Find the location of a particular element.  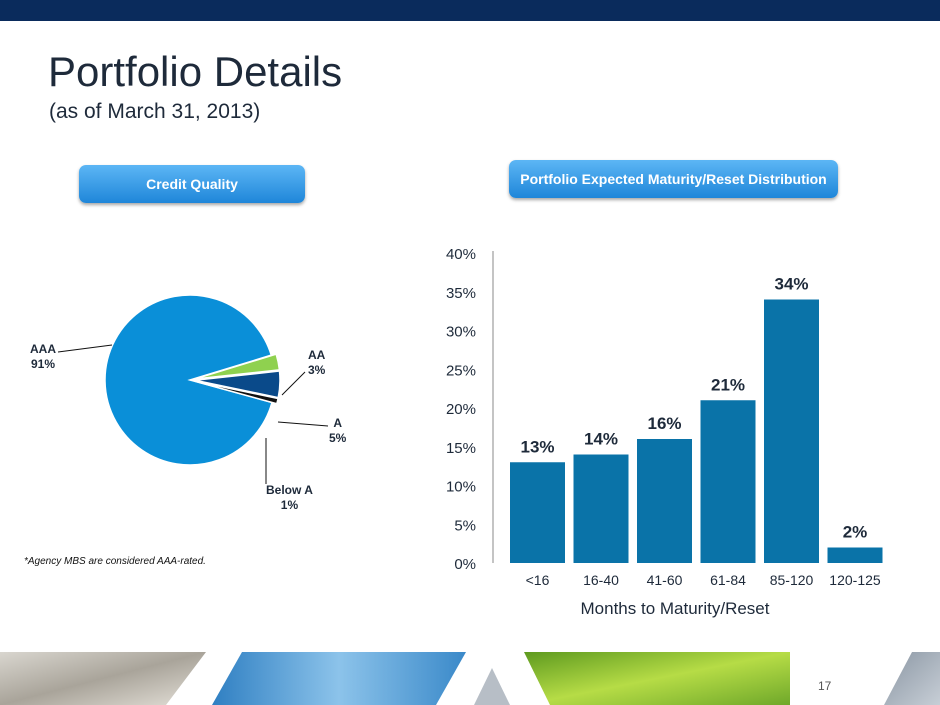

y-tick-label: 5% is located at coordinates (465, 525).